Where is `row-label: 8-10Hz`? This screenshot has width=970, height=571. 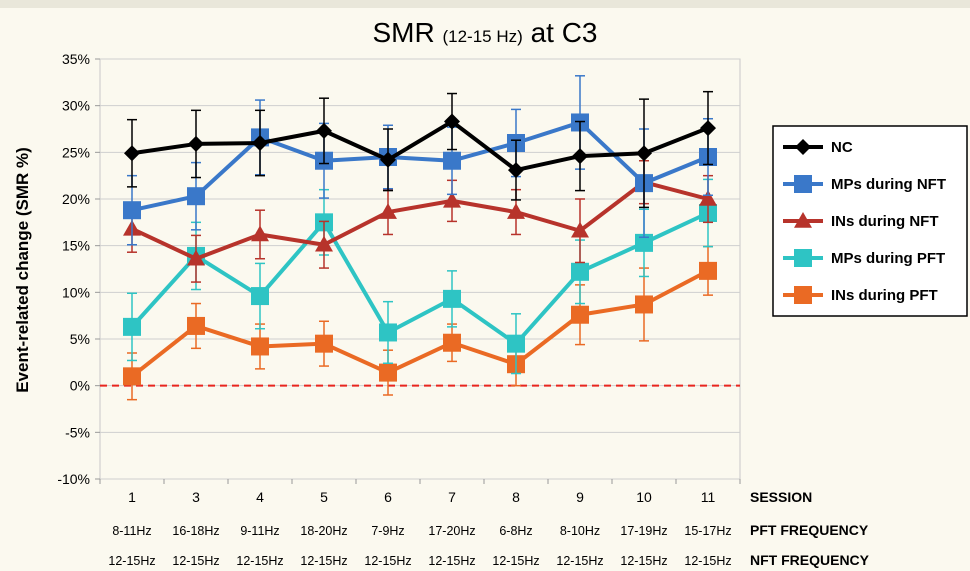 row-label: 8-10Hz is located at coordinates (580, 531).